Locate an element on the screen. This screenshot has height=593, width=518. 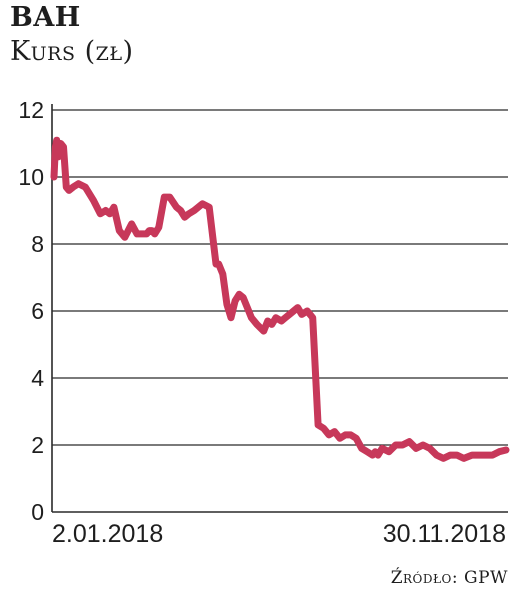
y-tick-label: 10 is located at coordinates (31, 177).